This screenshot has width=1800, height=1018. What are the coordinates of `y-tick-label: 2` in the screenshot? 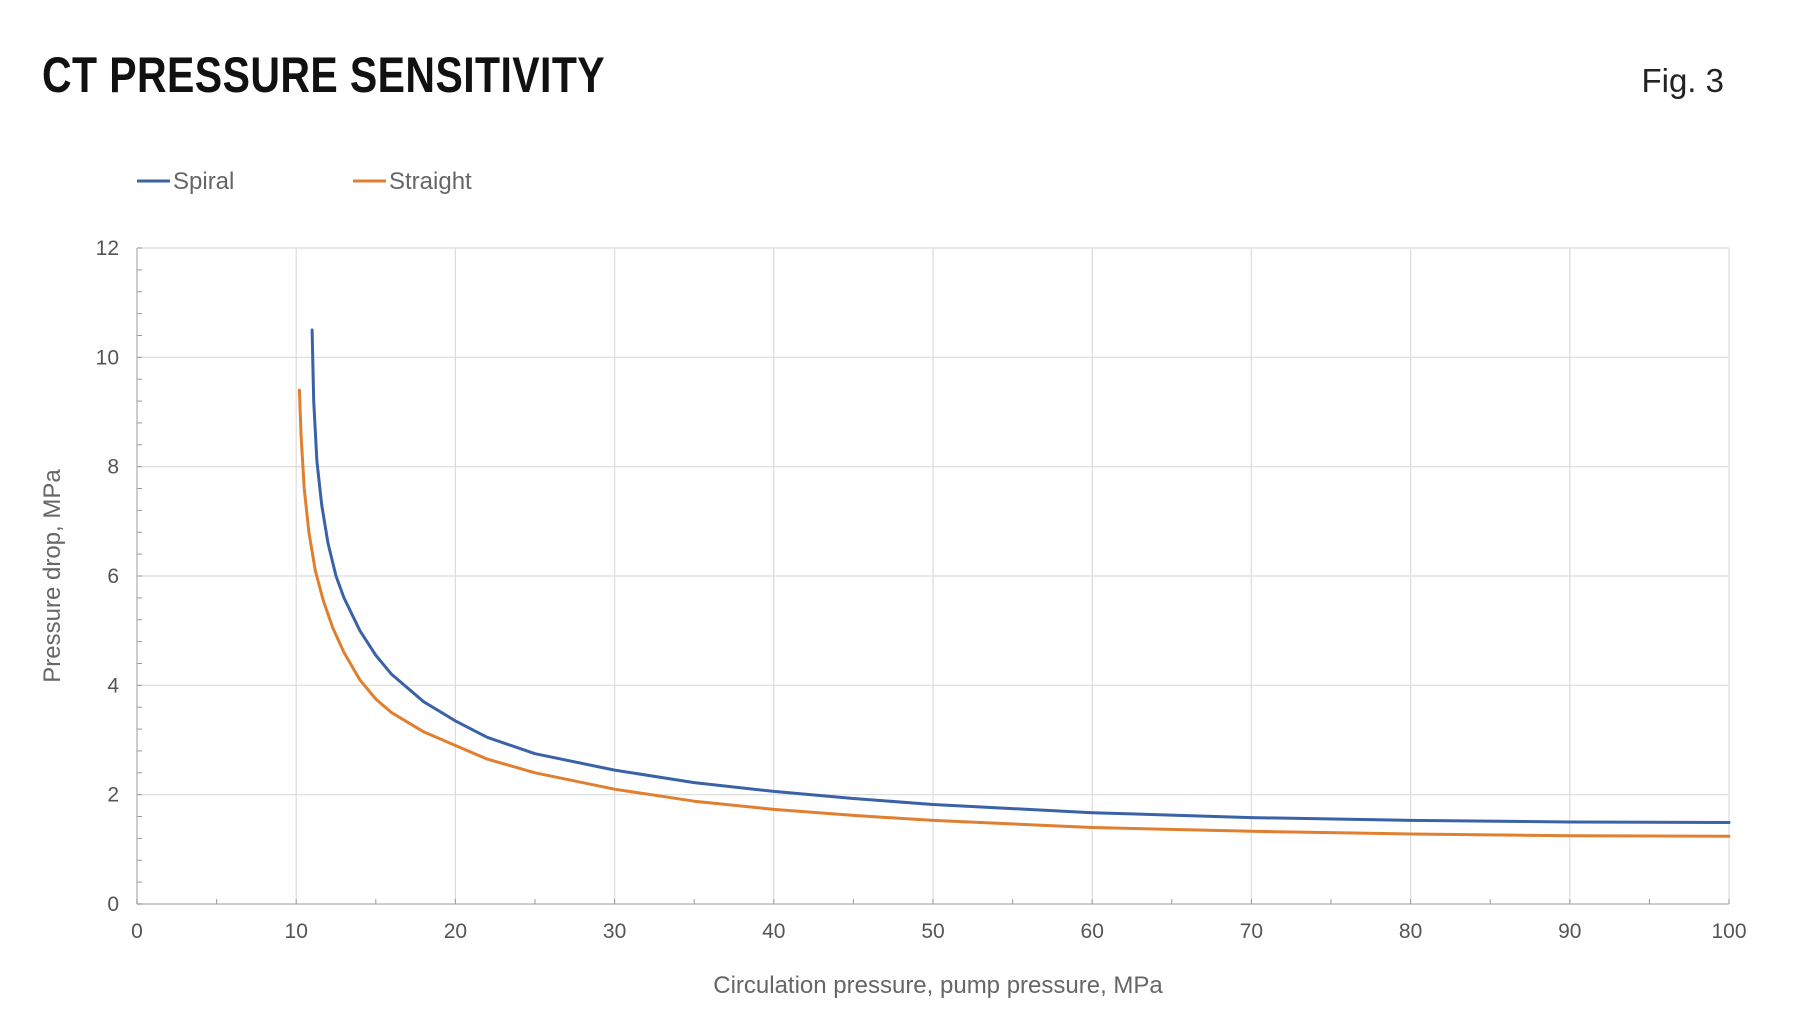 It's located at (113, 795).